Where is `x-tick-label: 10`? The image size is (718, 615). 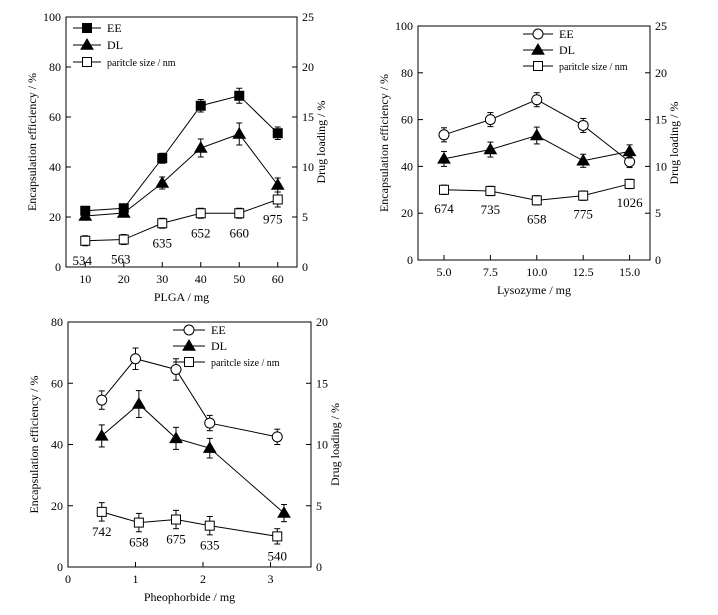 x-tick-label: 10 is located at coordinates (85, 279).